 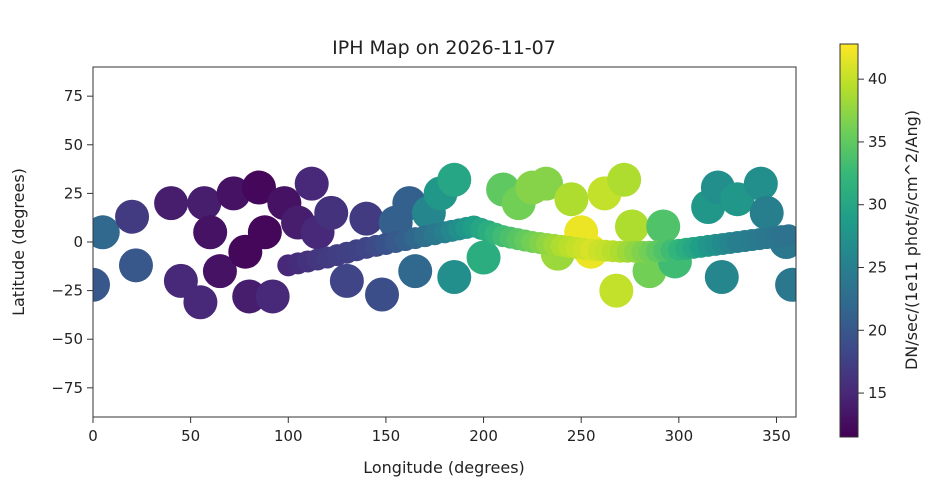 I want to click on chart-title: IPH Map on 2026-11-07, so click(x=444, y=48).